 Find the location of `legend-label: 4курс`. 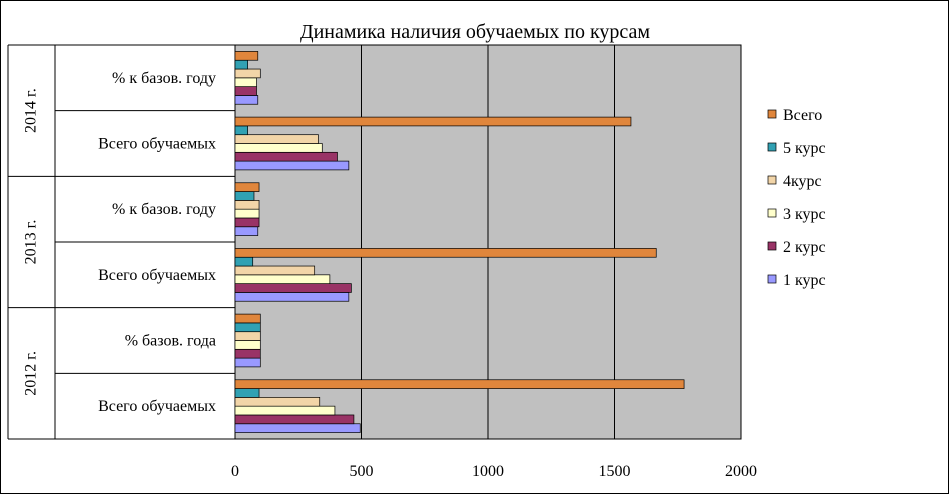

legend-label: 4курс is located at coordinates (802, 181).